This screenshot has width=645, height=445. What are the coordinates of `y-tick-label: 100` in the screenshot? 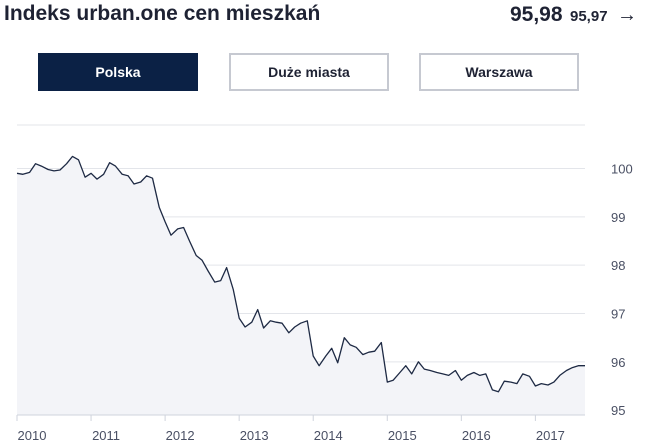 It's located at (622, 169).